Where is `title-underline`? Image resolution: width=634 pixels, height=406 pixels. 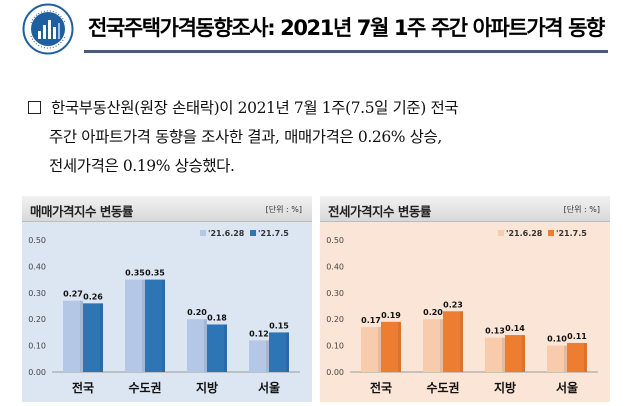 title-underline is located at coordinates (346, 51).